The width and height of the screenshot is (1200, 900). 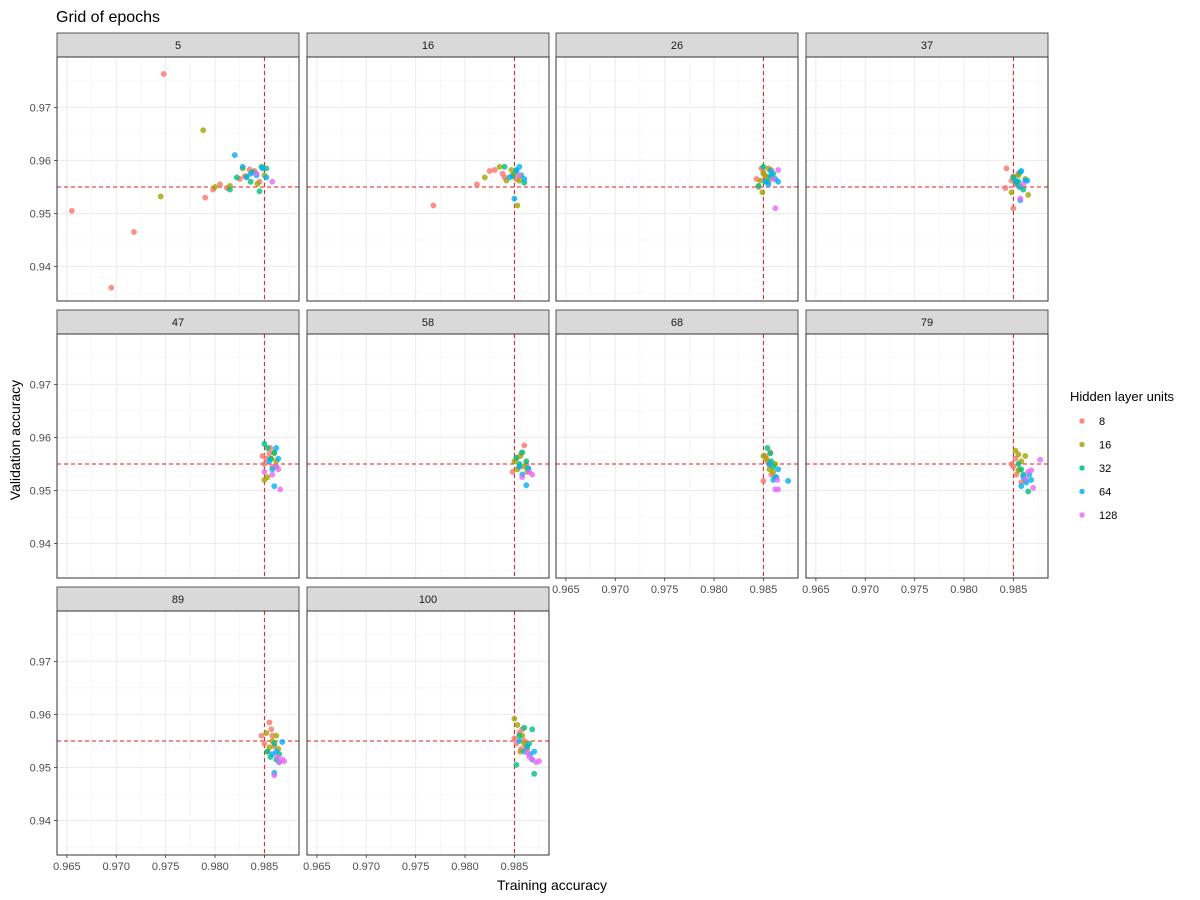 What do you see at coordinates (428, 323) in the screenshot?
I see `facet-strip-label: 58` at bounding box center [428, 323].